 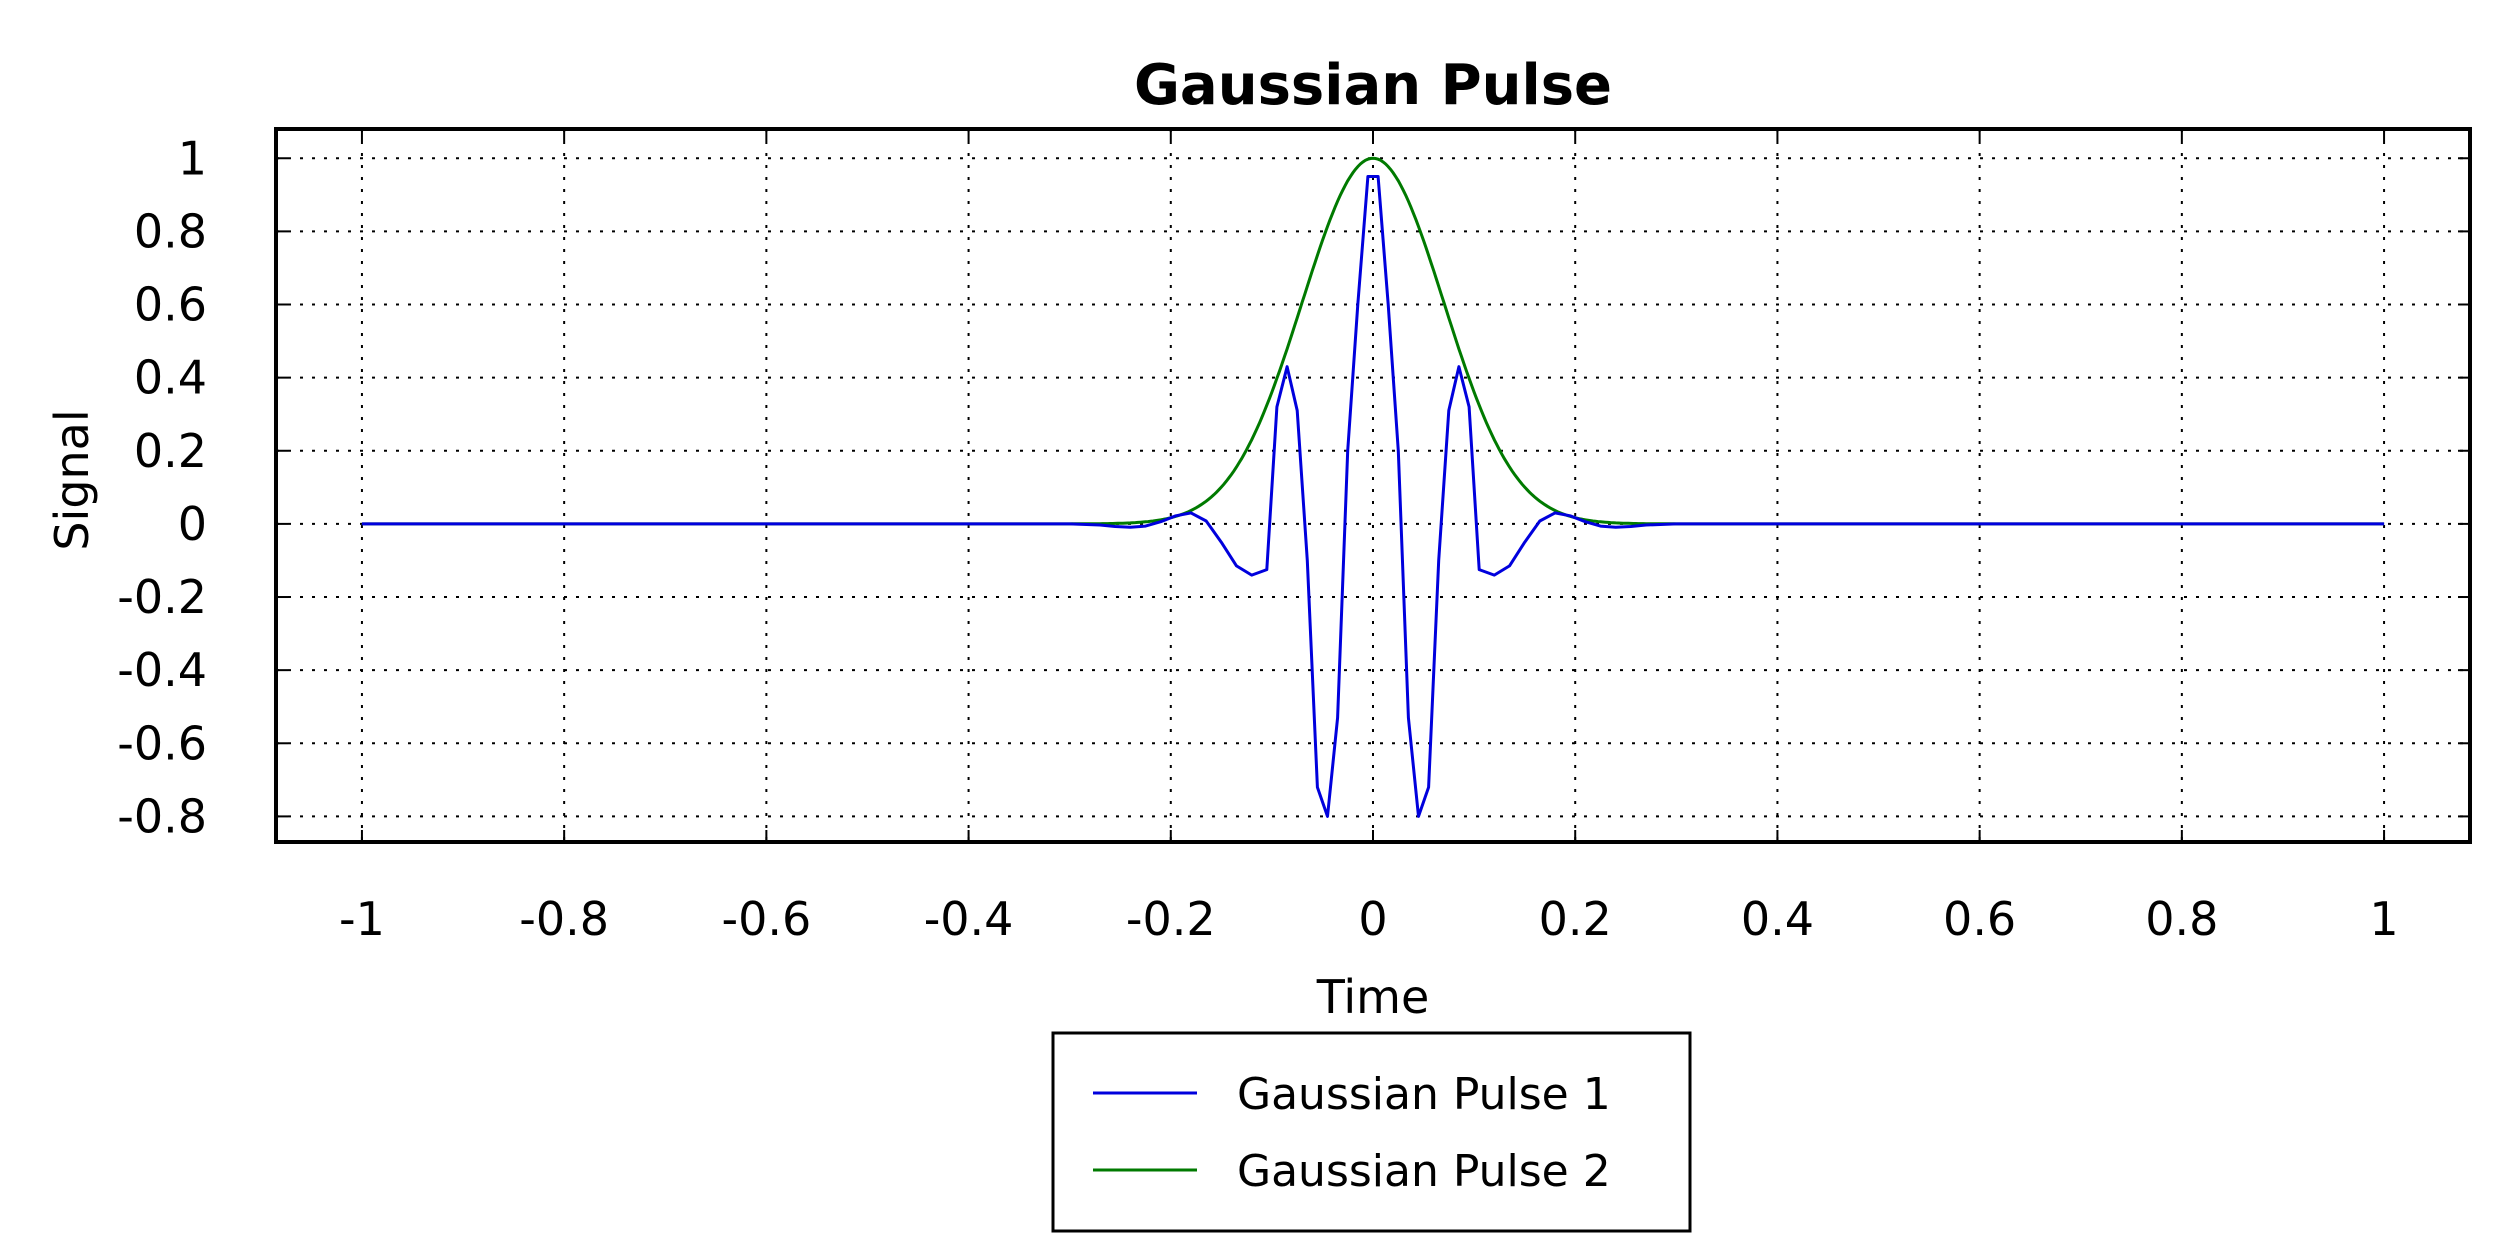 I want to click on x-axis-label: Time, so click(x=1373, y=997).